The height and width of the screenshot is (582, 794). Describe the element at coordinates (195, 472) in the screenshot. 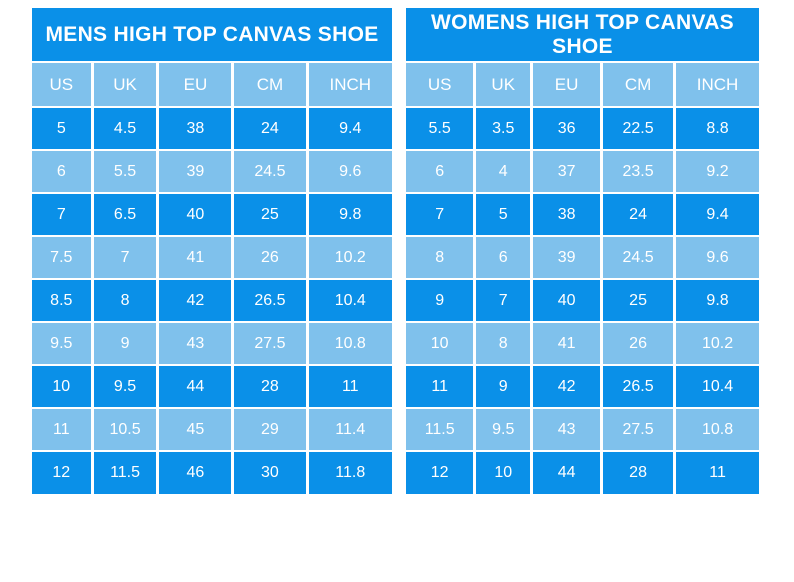

I see `table-cell: 46` at that location.